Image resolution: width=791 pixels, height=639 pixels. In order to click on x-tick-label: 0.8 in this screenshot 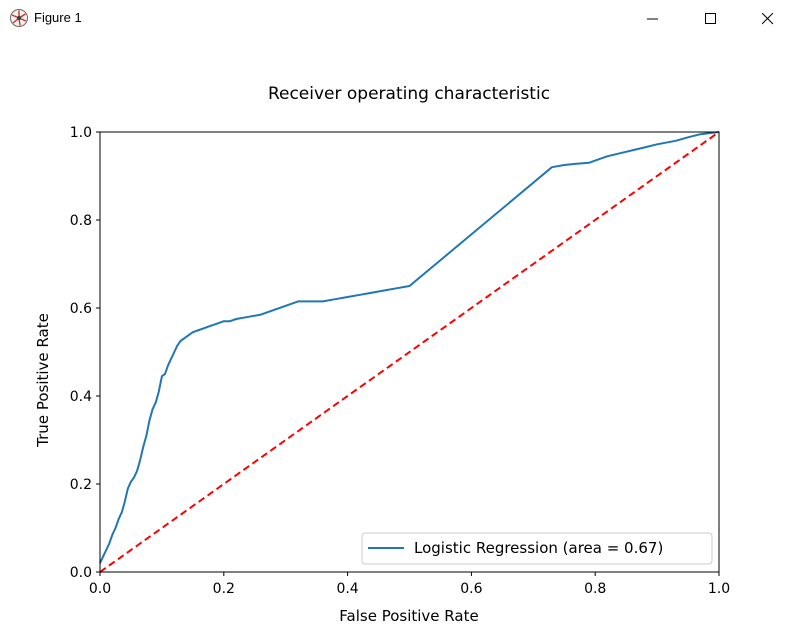, I will do `click(595, 589)`.